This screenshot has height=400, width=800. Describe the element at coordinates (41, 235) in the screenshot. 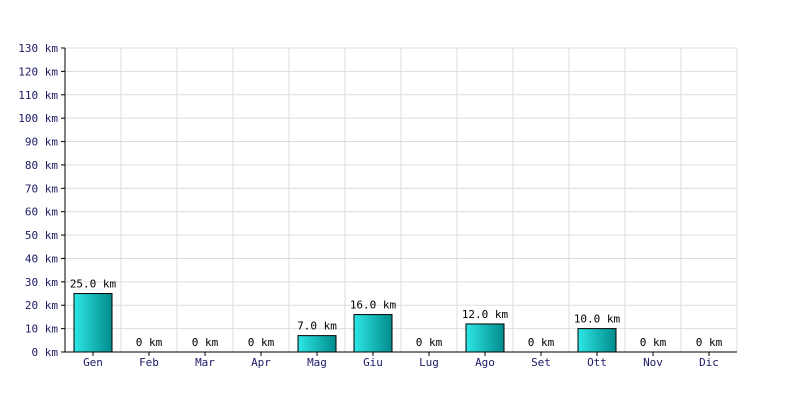

I see `y-tick-label: 50 km` at that location.